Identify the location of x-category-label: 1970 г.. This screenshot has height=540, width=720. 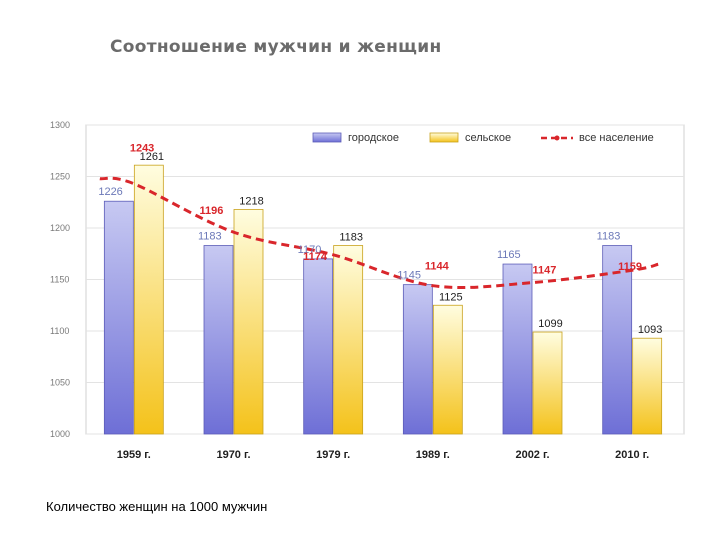
(233, 455).